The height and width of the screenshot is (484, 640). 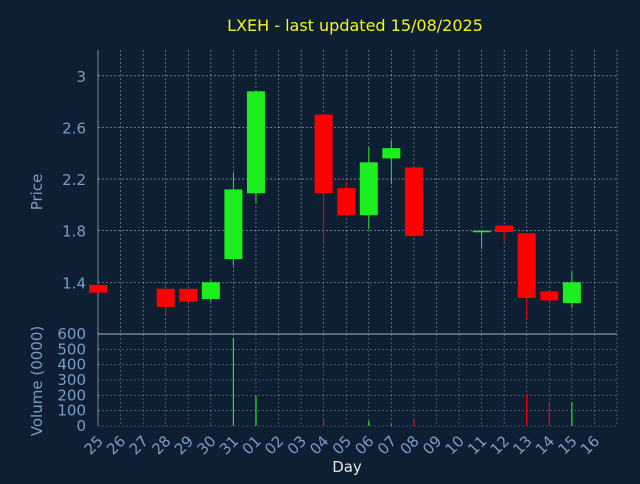 I want to click on volume-tick-label: 100, so click(x=71, y=411).